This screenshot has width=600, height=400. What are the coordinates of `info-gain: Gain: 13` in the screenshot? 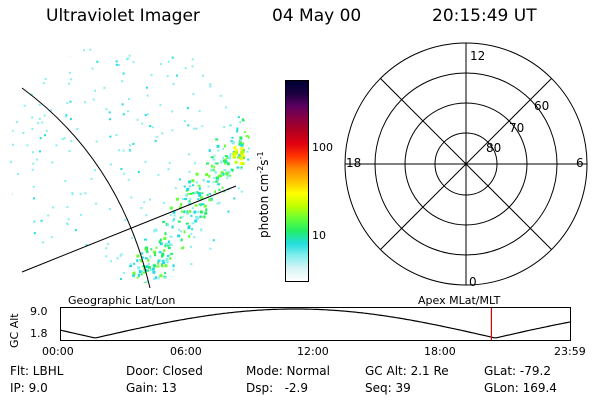 It's located at (151, 388).